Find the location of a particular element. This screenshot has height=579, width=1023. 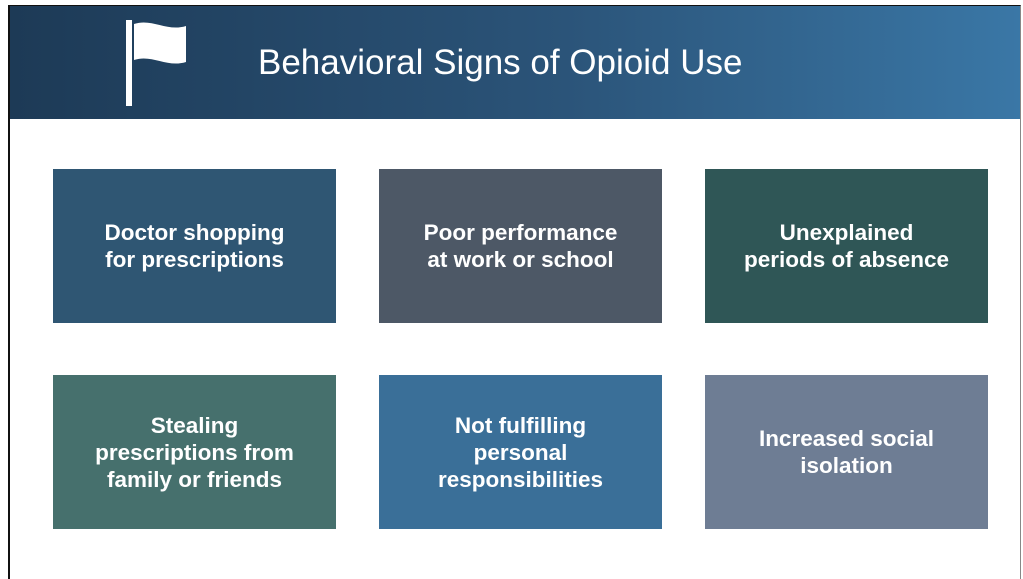

card-text: prescriptions from is located at coordinates (194, 452).